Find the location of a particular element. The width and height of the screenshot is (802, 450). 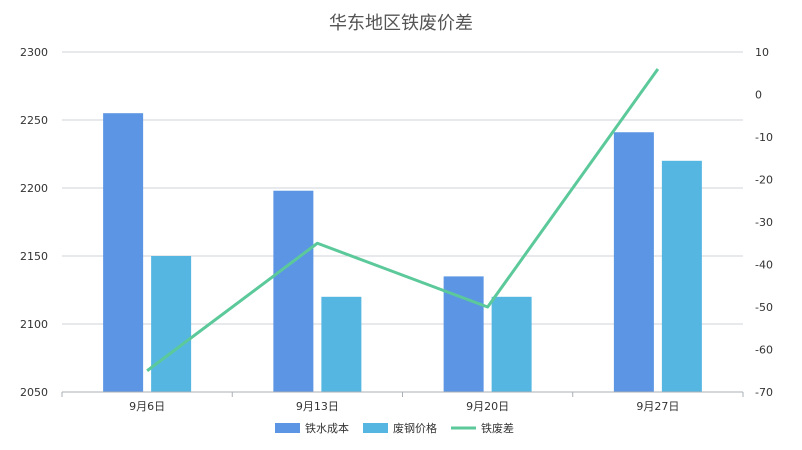

x-tick-label: 9月20日 is located at coordinates (487, 406).